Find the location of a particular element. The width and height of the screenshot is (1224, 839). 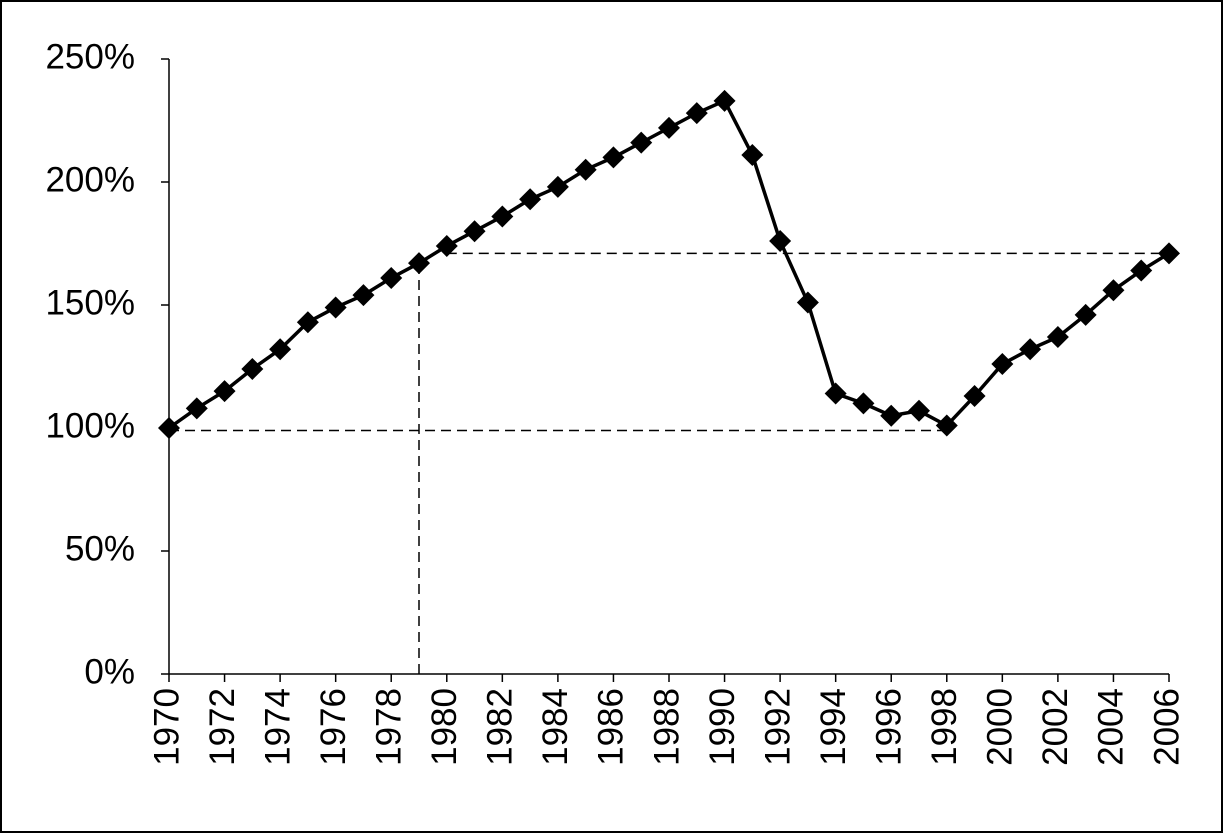

y-tick-label: 50% is located at coordinates (100, 548).